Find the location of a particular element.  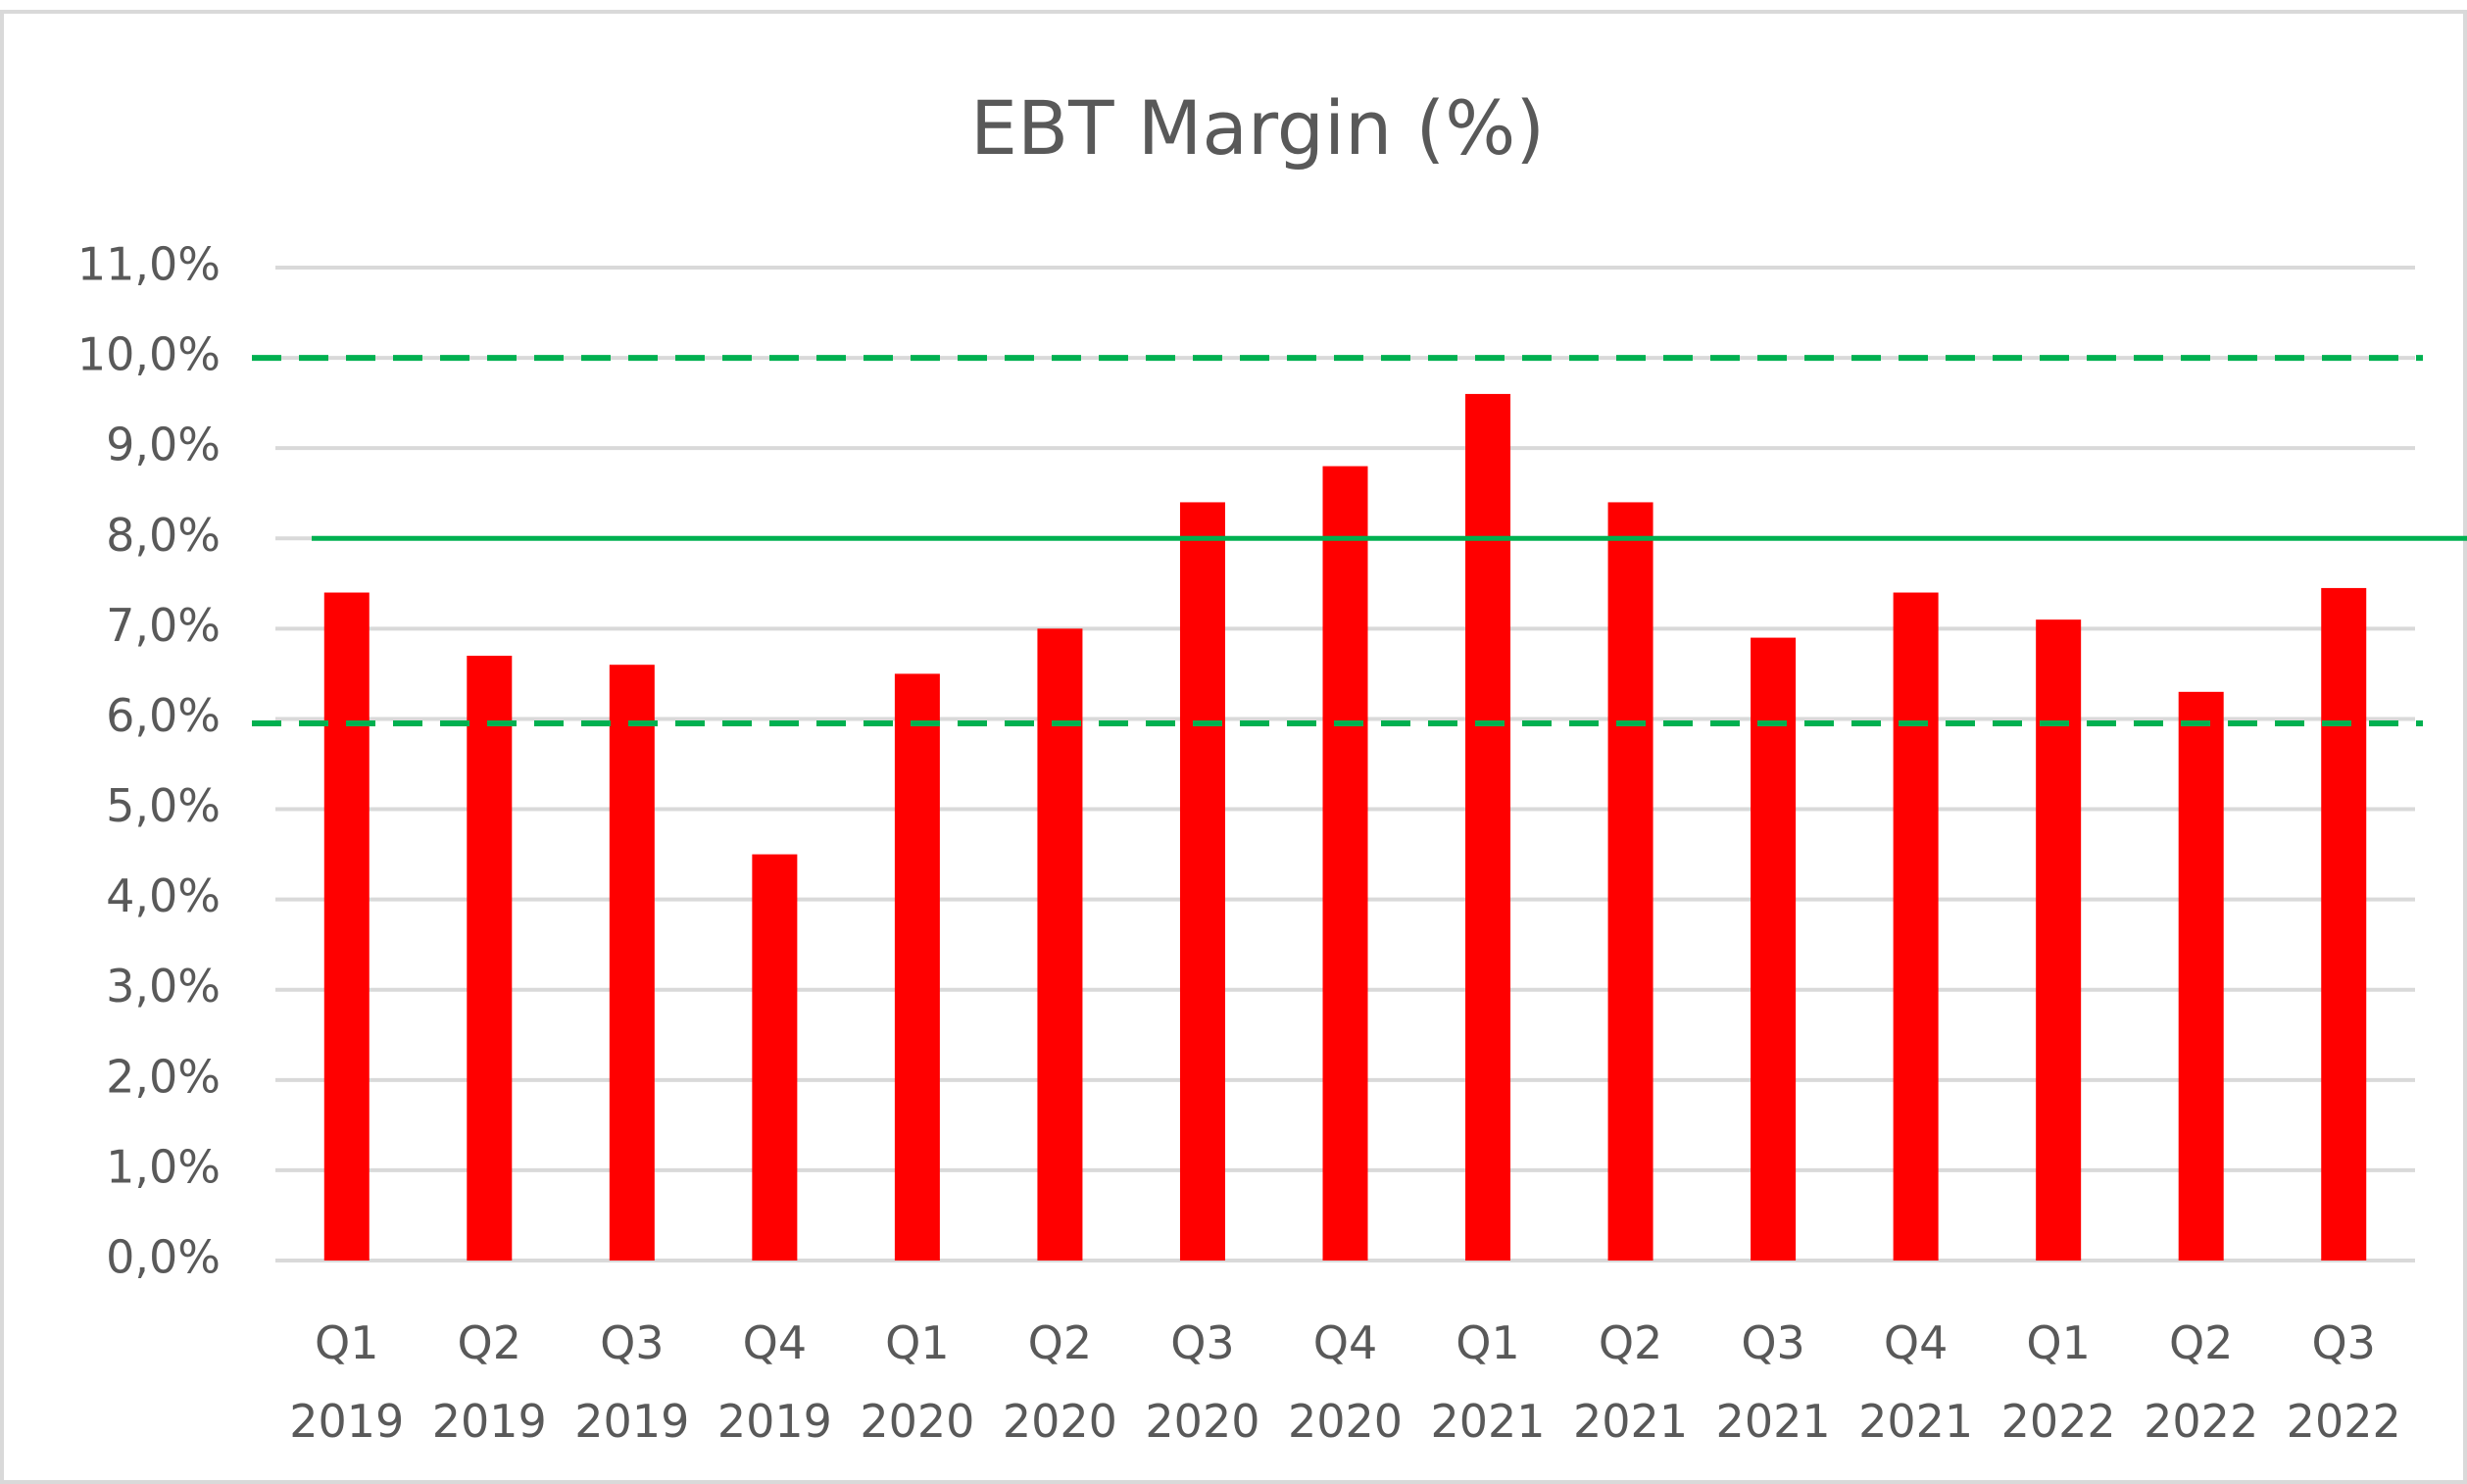

y-tick-label: 0,0% is located at coordinates (163, 1257).